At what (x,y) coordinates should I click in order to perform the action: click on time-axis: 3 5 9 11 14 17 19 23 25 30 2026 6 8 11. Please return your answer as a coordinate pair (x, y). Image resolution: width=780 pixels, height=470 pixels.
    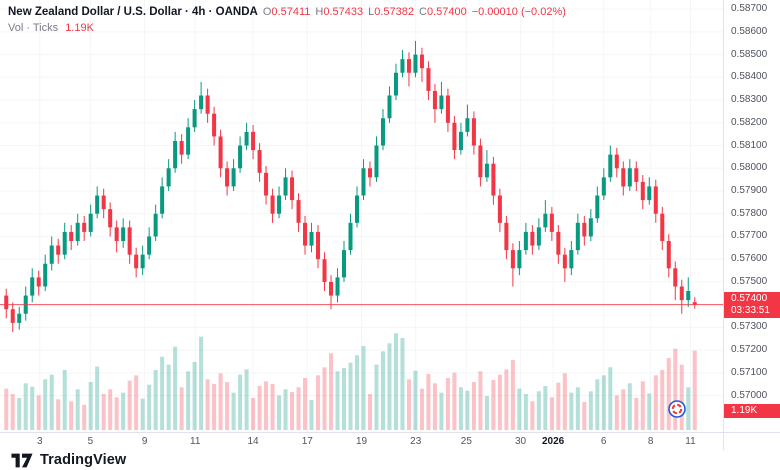
    Looking at the image, I should click on (361, 441).